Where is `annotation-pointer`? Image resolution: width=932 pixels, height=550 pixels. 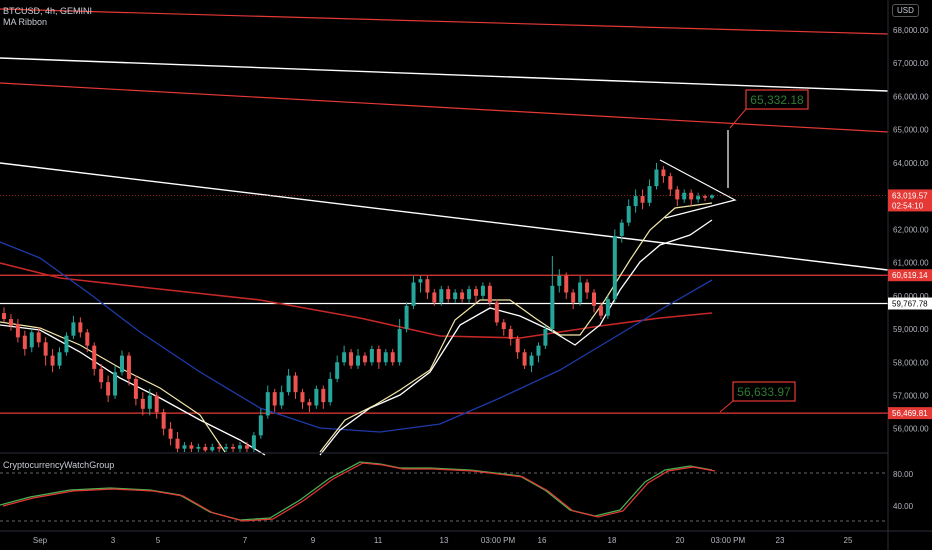
annotation-pointer is located at coordinates (726, 406).